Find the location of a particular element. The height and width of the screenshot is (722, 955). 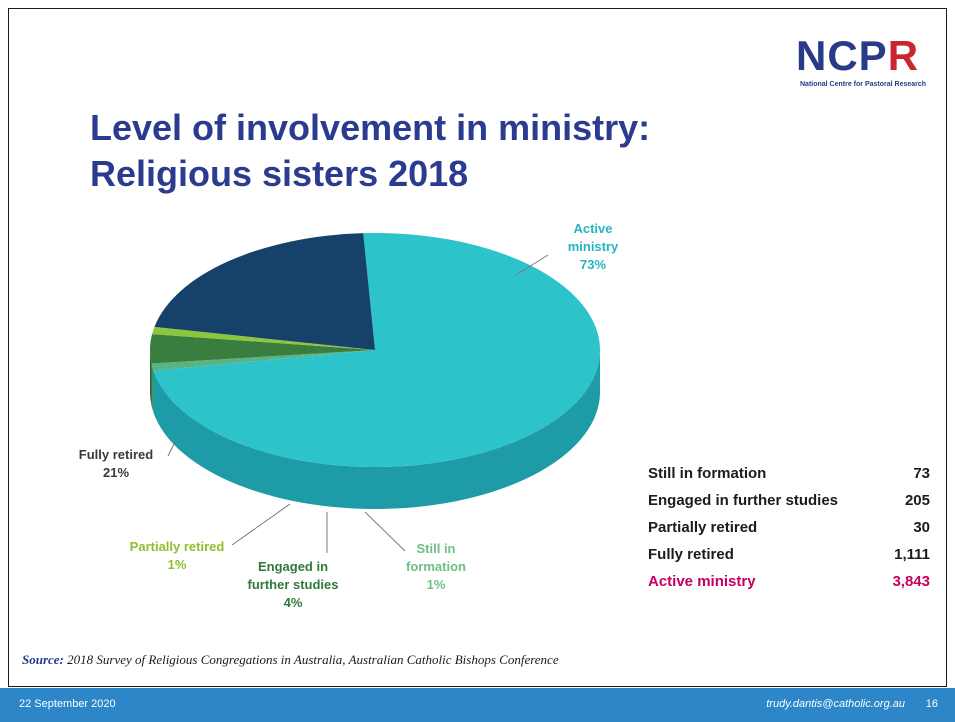

pie-slice-partially-retired is located at coordinates (263, 338).